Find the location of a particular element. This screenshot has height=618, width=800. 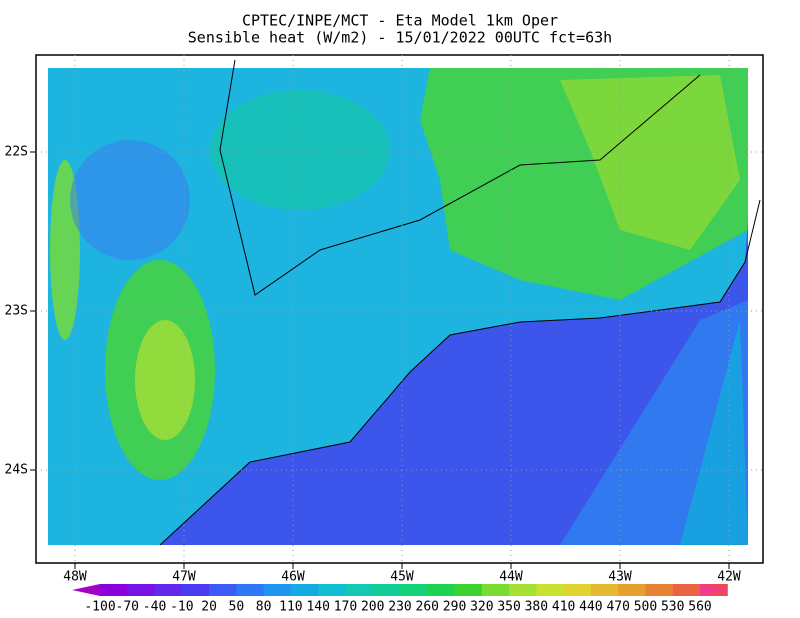

colorbar-label: 20 is located at coordinates (209, 607).